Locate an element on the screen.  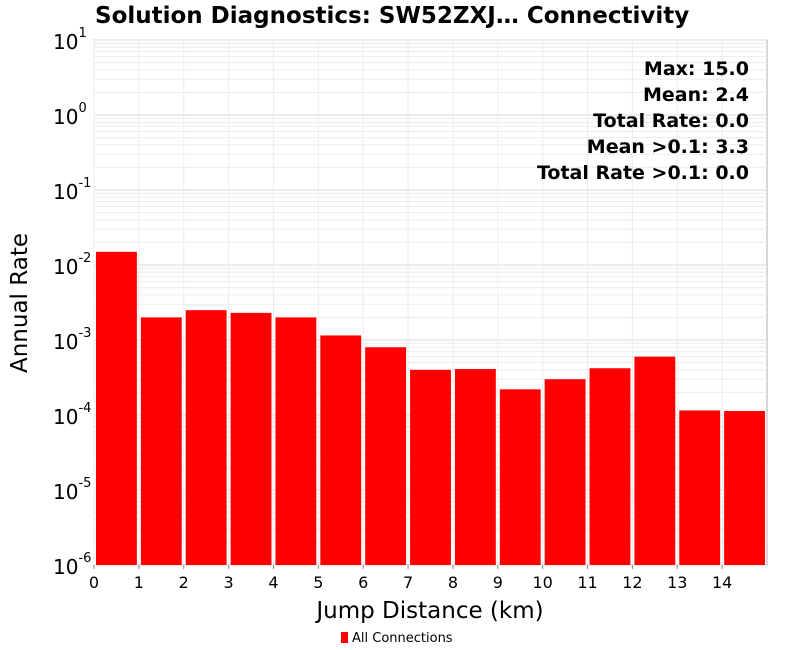
x-tick-label: 11 is located at coordinates (587, 582).